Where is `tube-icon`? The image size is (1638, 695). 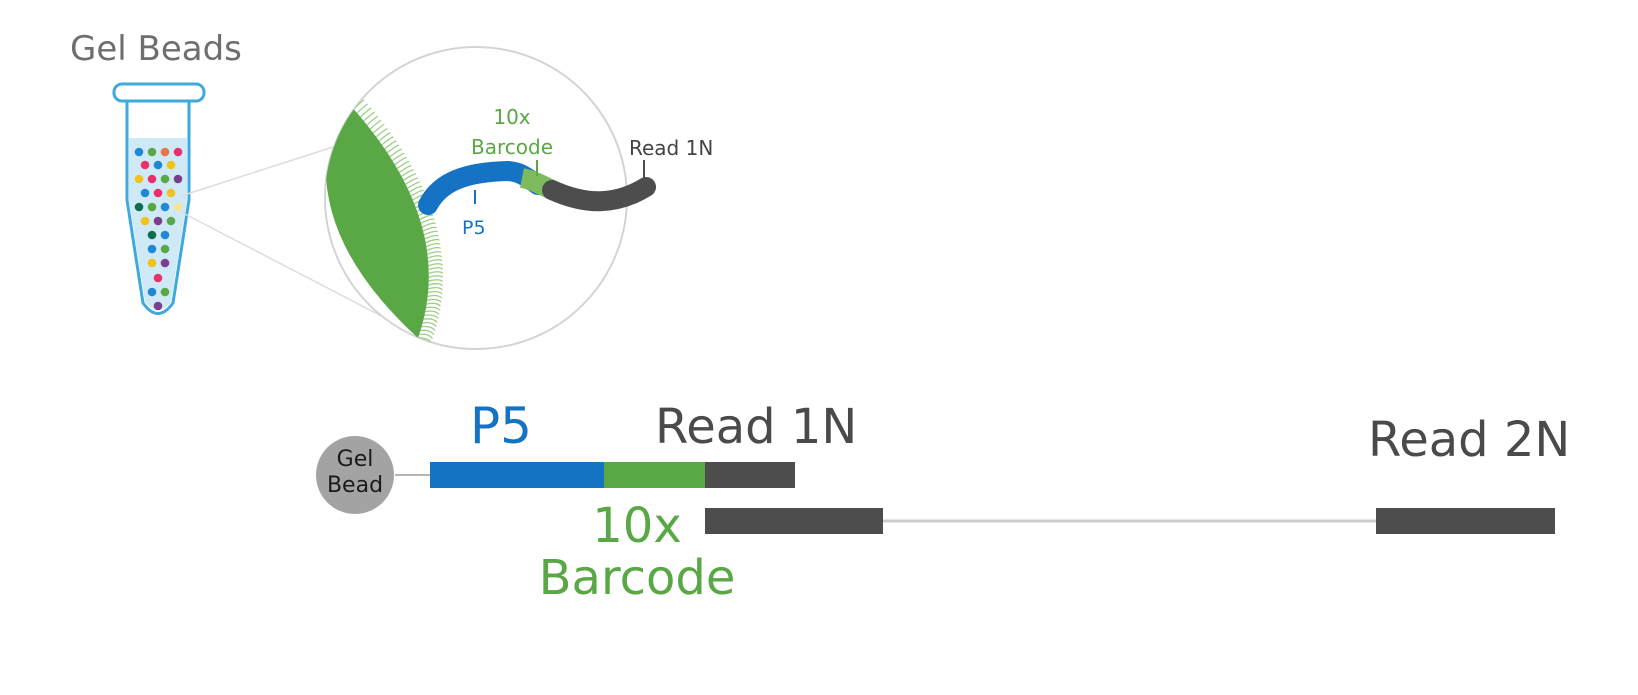
tube-icon is located at coordinates (159, 198).